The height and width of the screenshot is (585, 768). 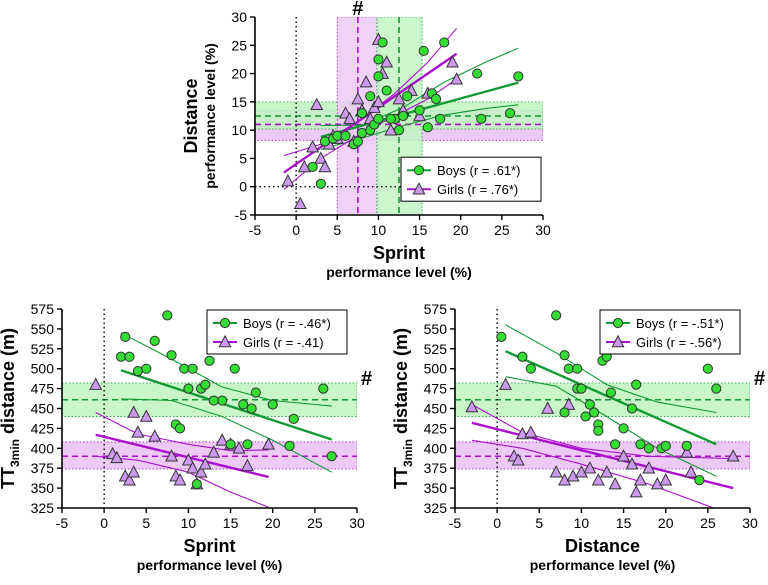 I want to click on y-tick-label: 525, so click(x=43, y=349).